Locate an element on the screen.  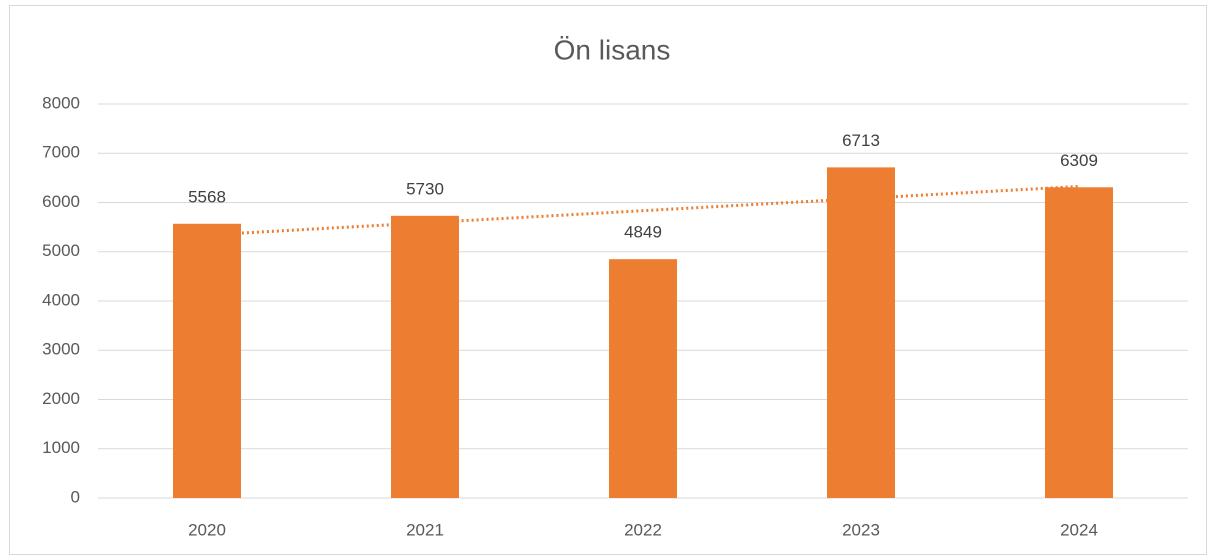
data-label: 4849 is located at coordinates (643, 232).